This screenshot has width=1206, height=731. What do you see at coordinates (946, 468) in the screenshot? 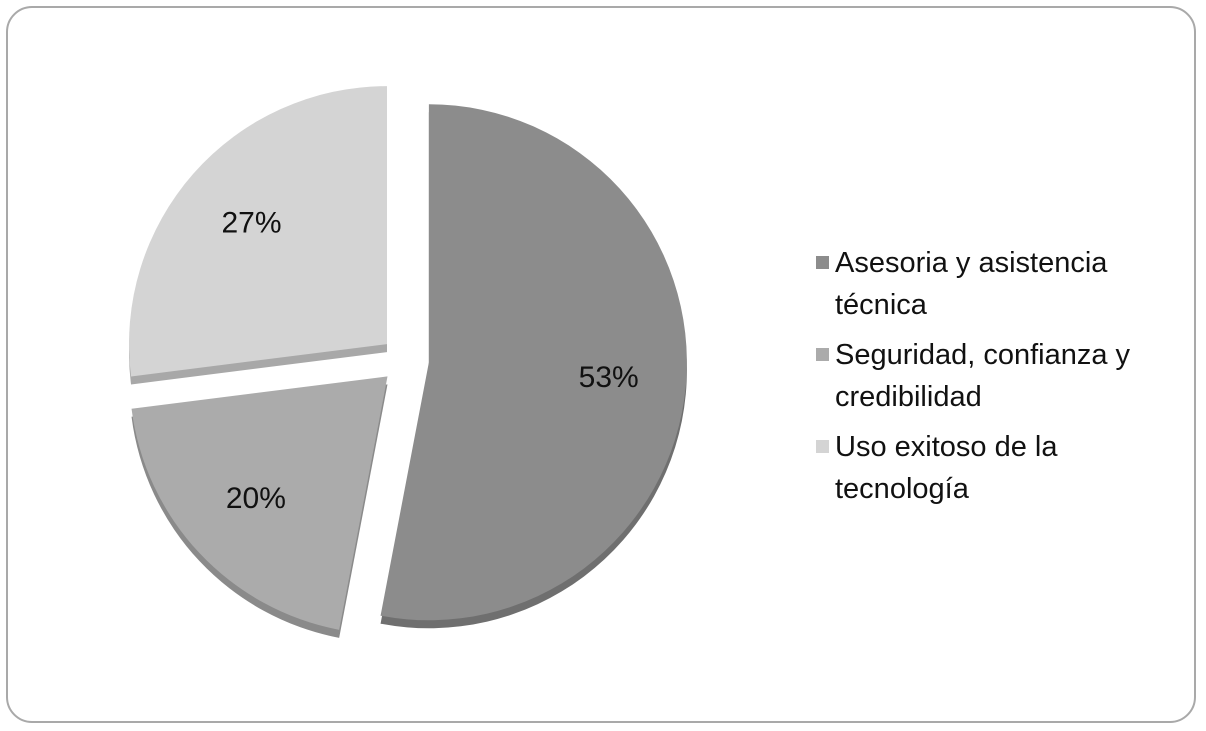
I see `legend-label-uso-exitoso: Uso exitoso de la tecnología` at bounding box center [946, 468].